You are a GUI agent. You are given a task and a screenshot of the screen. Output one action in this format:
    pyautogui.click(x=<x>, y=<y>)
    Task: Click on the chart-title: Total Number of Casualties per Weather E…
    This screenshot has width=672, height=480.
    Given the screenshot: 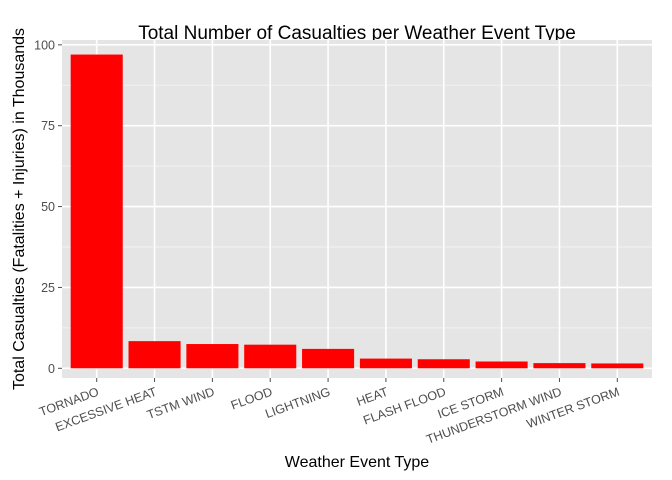 What is the action you would take?
    pyautogui.click(x=357, y=33)
    